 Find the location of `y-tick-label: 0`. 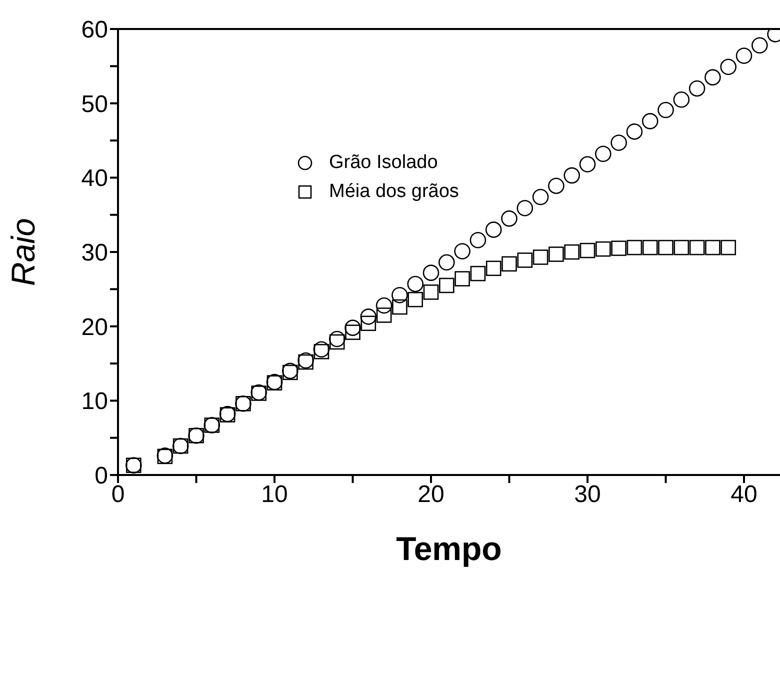

y-tick-label: 0 is located at coordinates (101, 476).